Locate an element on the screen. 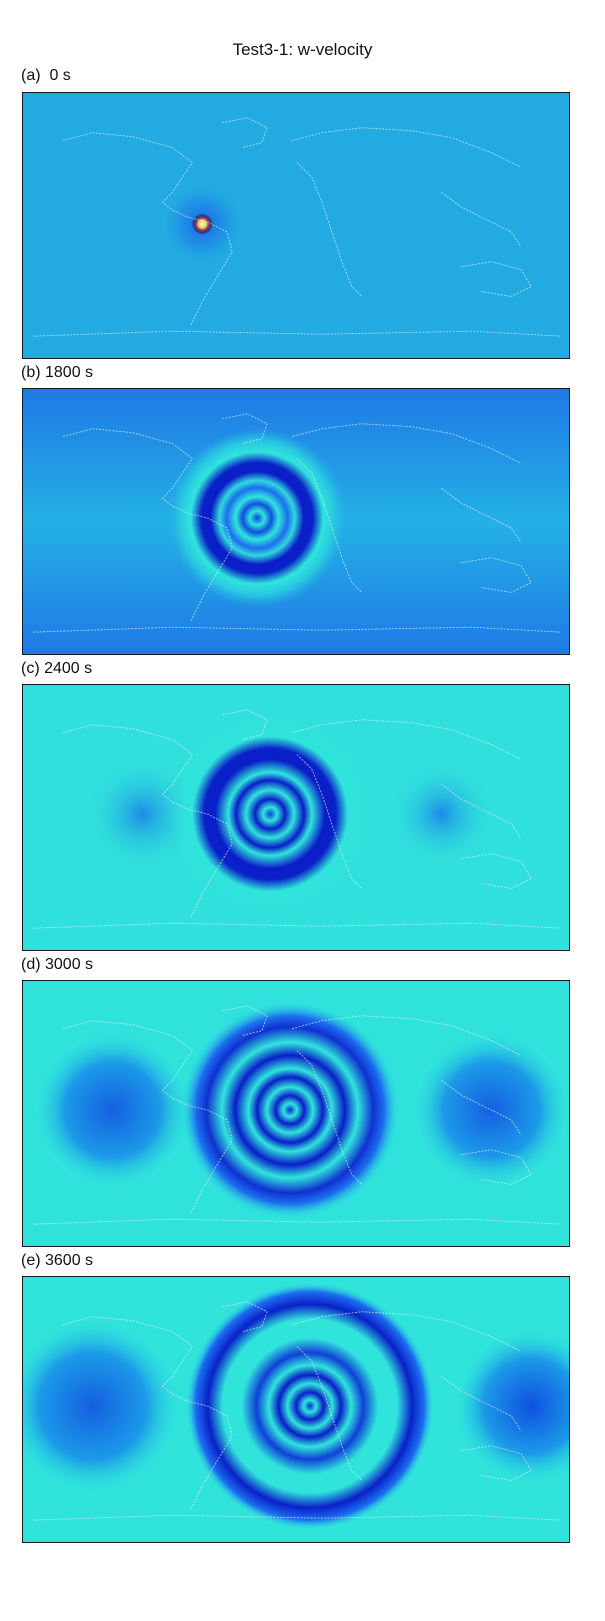  figure-title: Test3-1: w-velocity is located at coordinates (302, 49).